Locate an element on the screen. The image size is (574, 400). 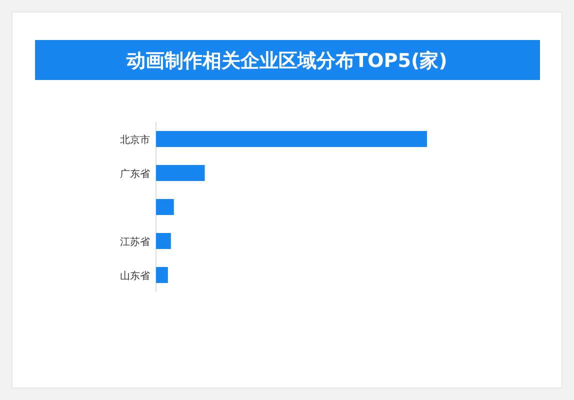
y-tick-label: 江苏省 is located at coordinates (135, 242).